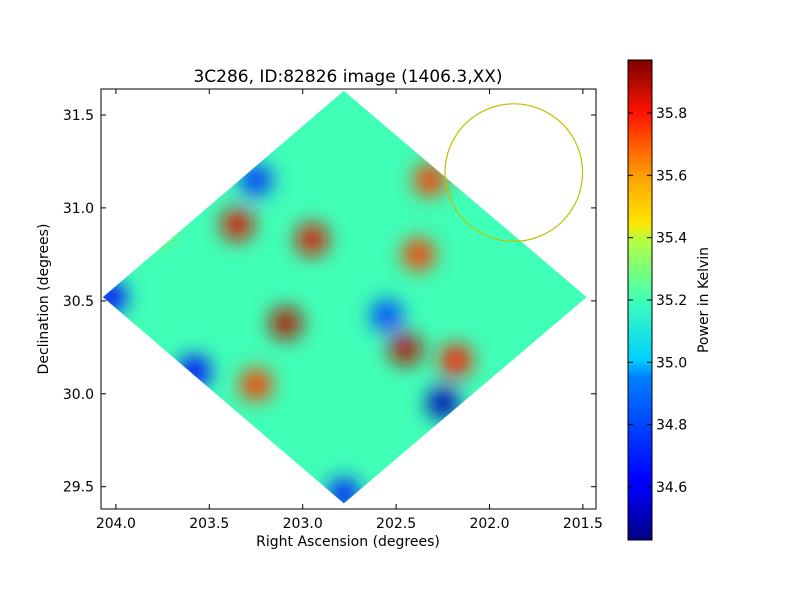 This screenshot has width=800, height=604. Describe the element at coordinates (583, 524) in the screenshot. I see `x-tick-label: 201.5` at that location.